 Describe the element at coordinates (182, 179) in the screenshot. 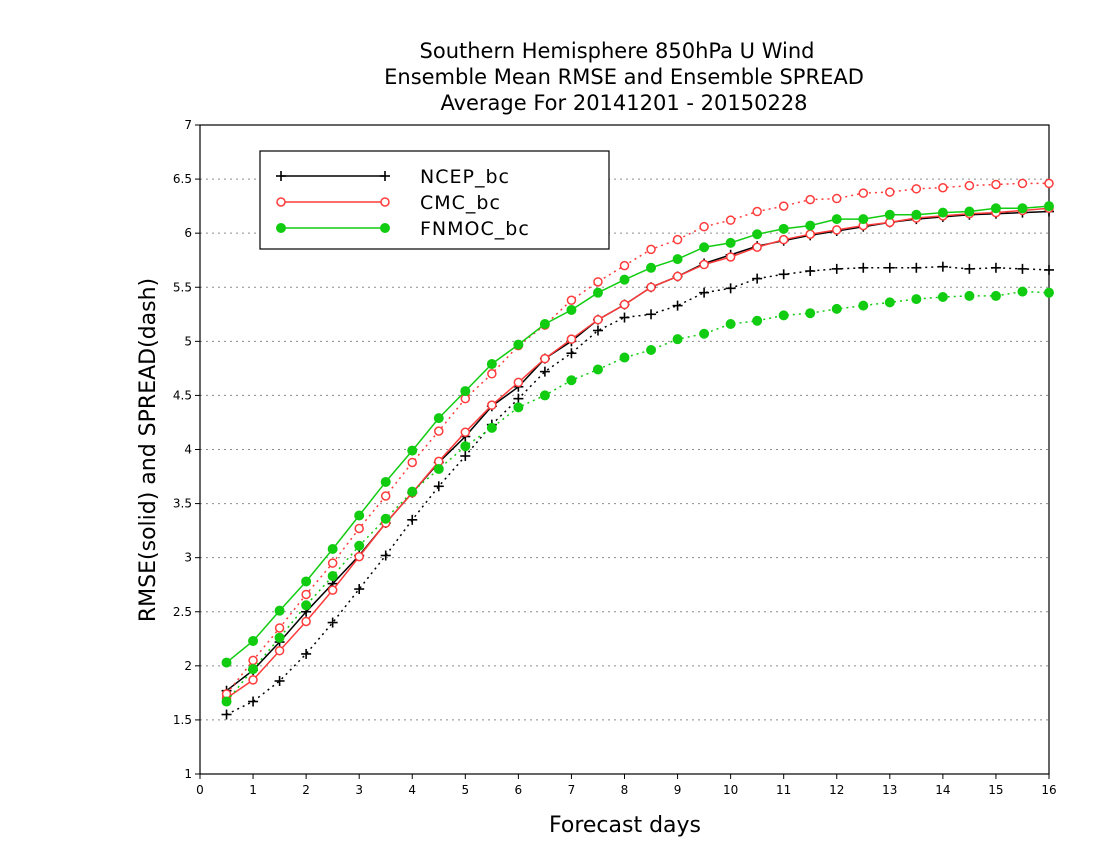

I see `y-tick-label: 6.5` at that location.